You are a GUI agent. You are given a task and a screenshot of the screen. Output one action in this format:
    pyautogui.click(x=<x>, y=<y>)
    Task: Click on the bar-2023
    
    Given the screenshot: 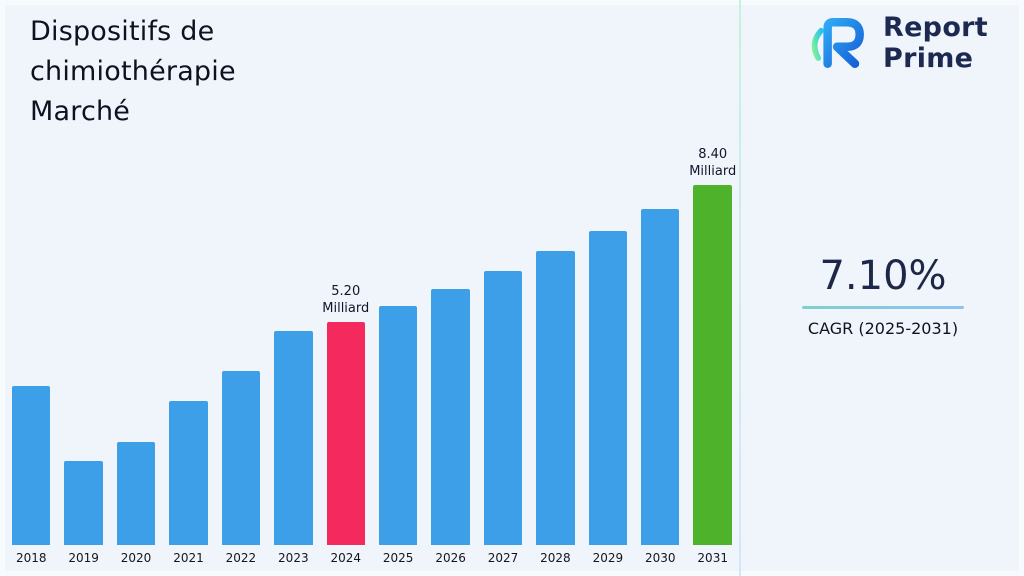 What is the action you would take?
    pyautogui.click(x=293, y=438)
    